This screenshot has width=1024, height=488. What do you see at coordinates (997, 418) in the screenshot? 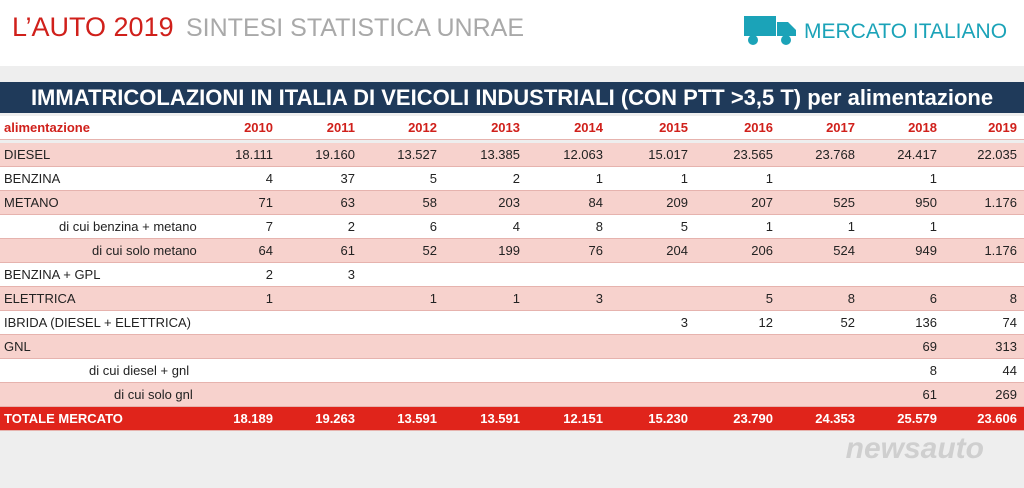
I see `cell-value: 23.606` at bounding box center [997, 418].